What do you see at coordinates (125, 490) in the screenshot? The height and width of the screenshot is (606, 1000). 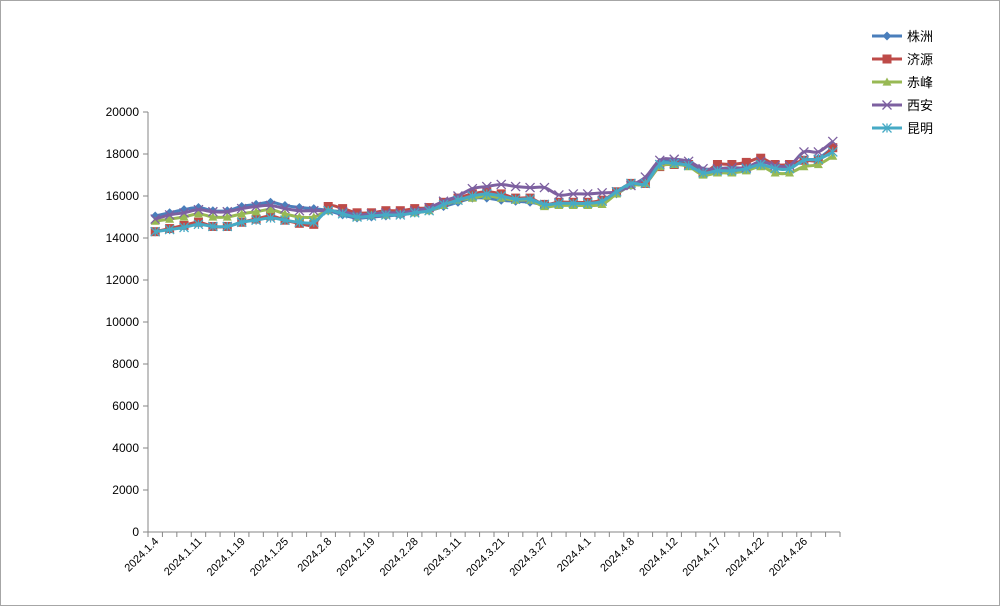 I see `y-tick-label: 2000` at bounding box center [125, 490].